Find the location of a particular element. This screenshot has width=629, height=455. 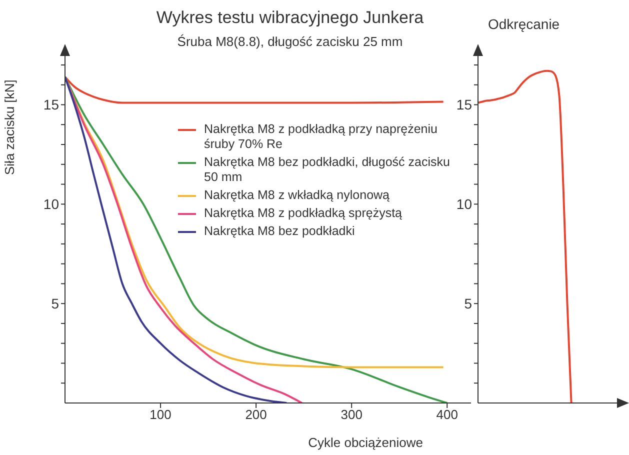

x-tick-label: 400 is located at coordinates (447, 414).